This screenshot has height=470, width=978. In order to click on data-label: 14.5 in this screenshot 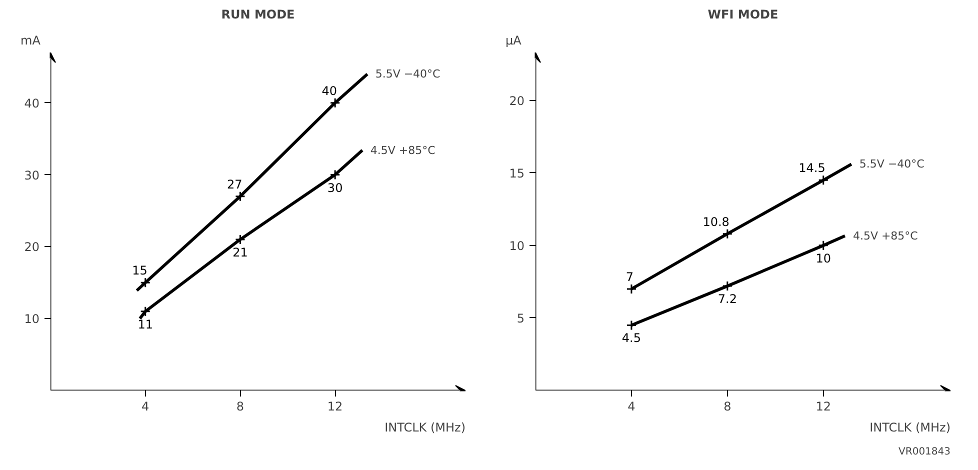, I will do `click(812, 168)`.